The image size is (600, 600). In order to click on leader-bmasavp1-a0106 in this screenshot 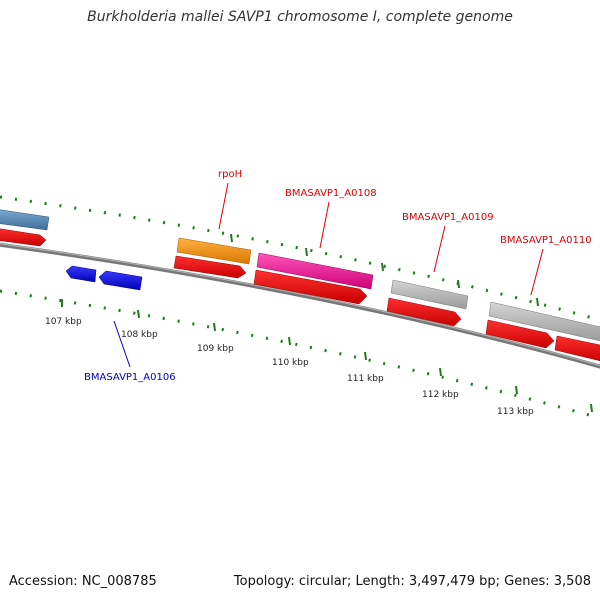, I will do `click(122, 344)`.